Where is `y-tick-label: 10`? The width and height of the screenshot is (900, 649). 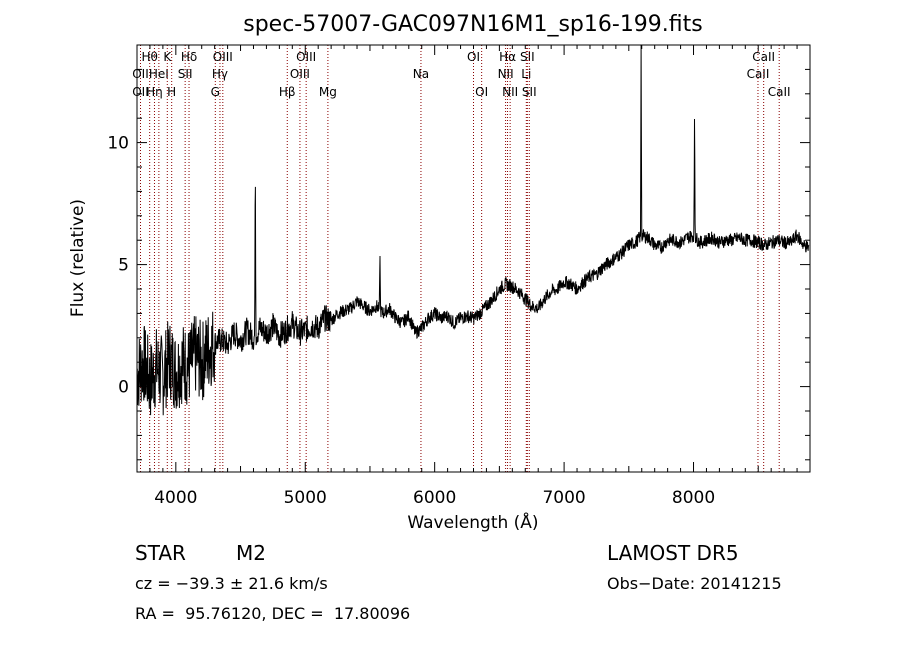
y-tick-label: 10 is located at coordinates (118, 144).